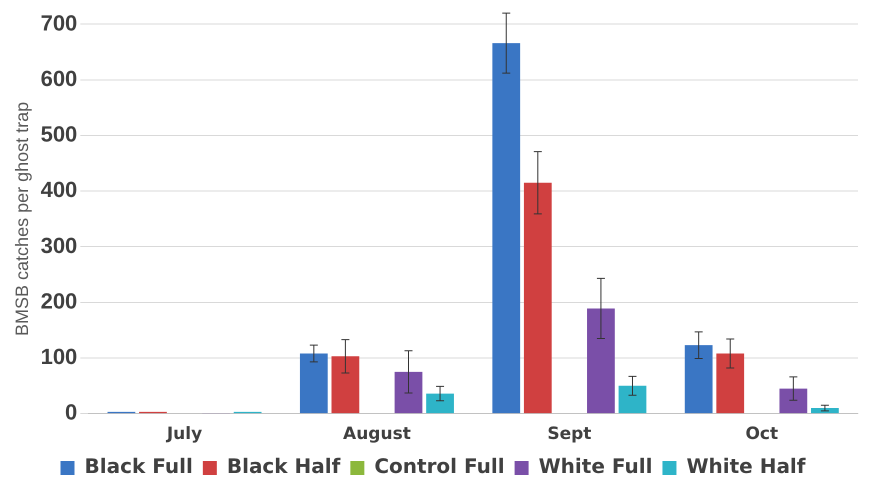 This screenshot has width=877, height=497. I want to click on y-tick-label: 600, so click(59, 78).